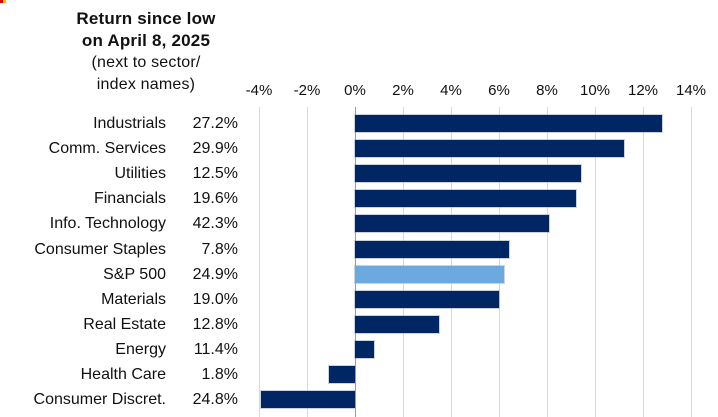  I want to click on x-axis-tick-label: -4%, so click(259, 90).